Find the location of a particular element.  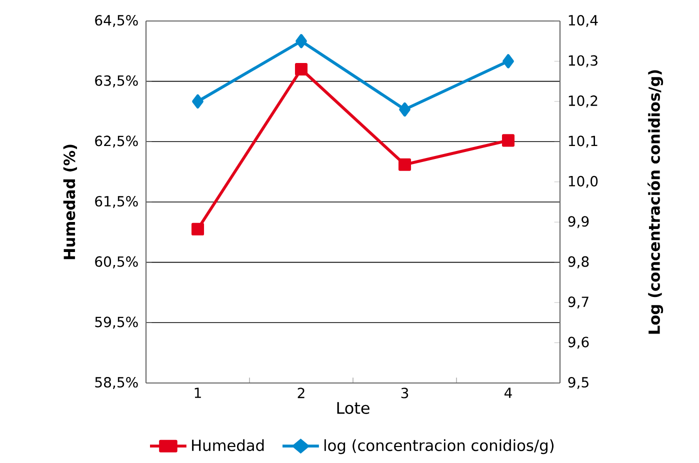

x-tick-label: 3 is located at coordinates (404, 393).